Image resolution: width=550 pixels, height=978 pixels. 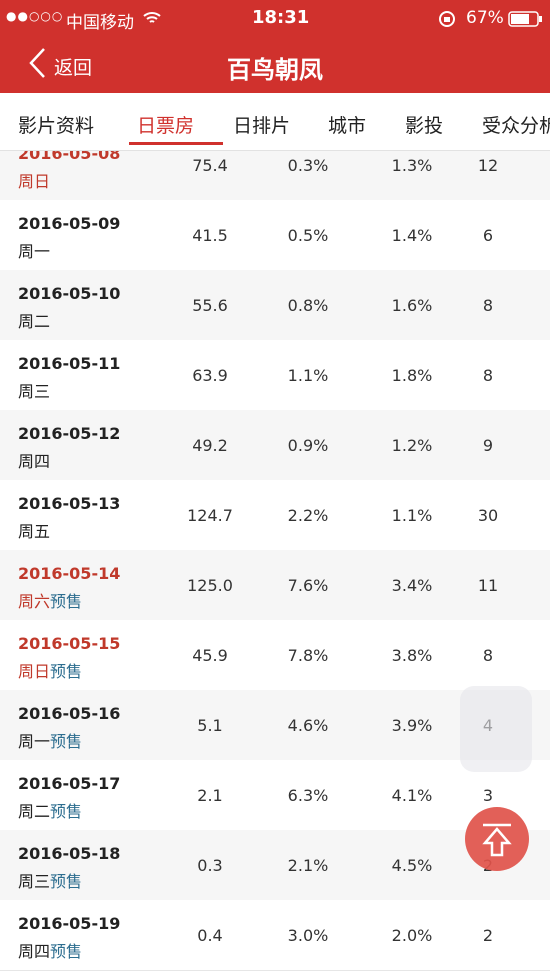 I want to click on cell-share: 4.6%, so click(x=308, y=725).